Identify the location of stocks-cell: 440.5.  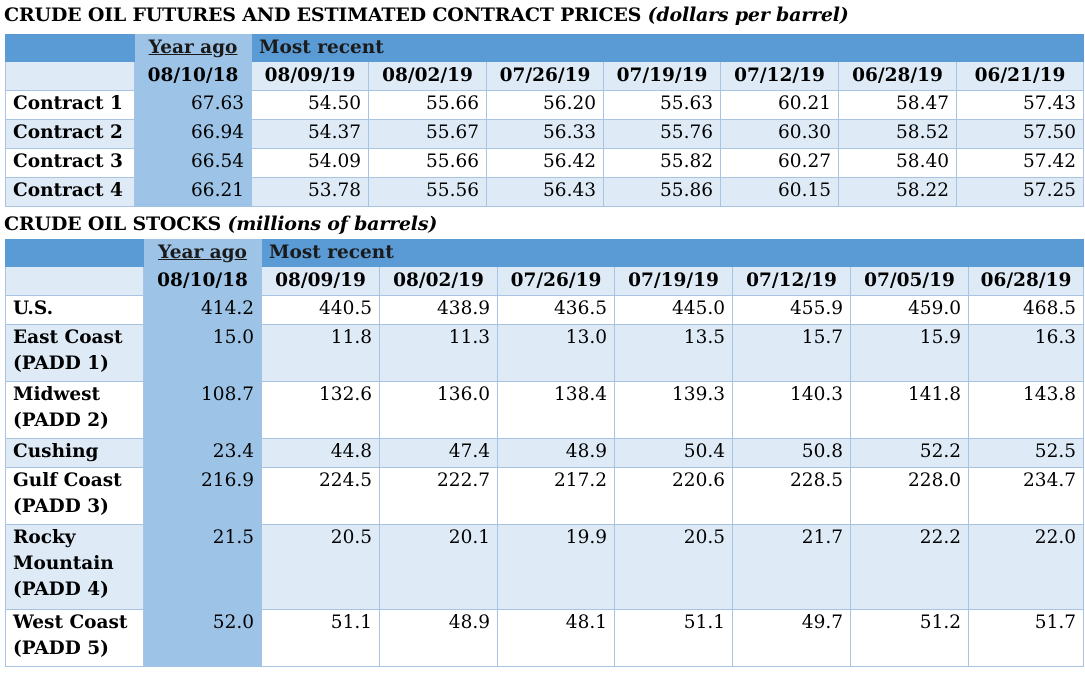
(320, 310).